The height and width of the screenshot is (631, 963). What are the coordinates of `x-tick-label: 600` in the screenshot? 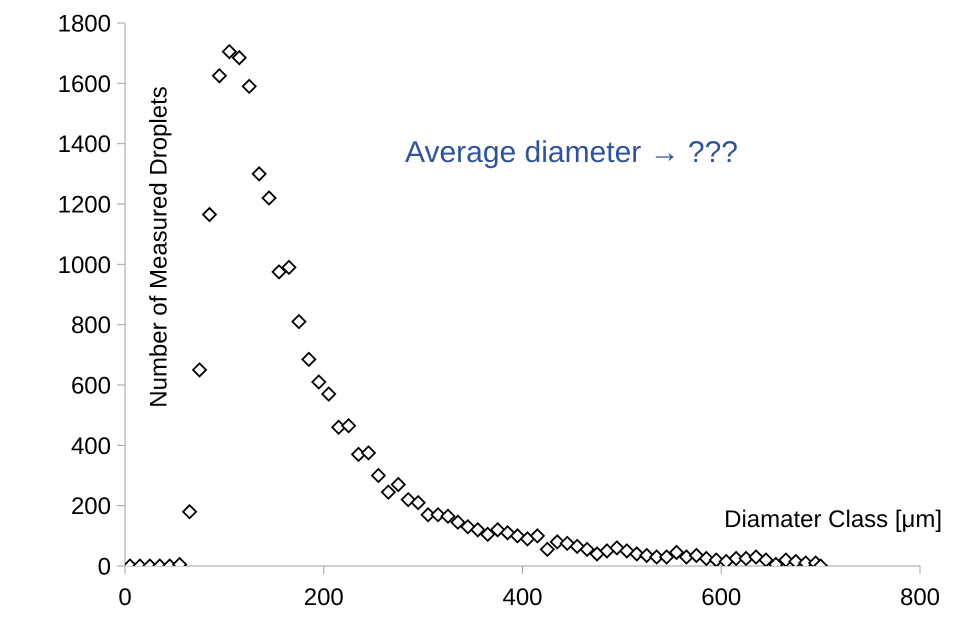 It's located at (721, 598).